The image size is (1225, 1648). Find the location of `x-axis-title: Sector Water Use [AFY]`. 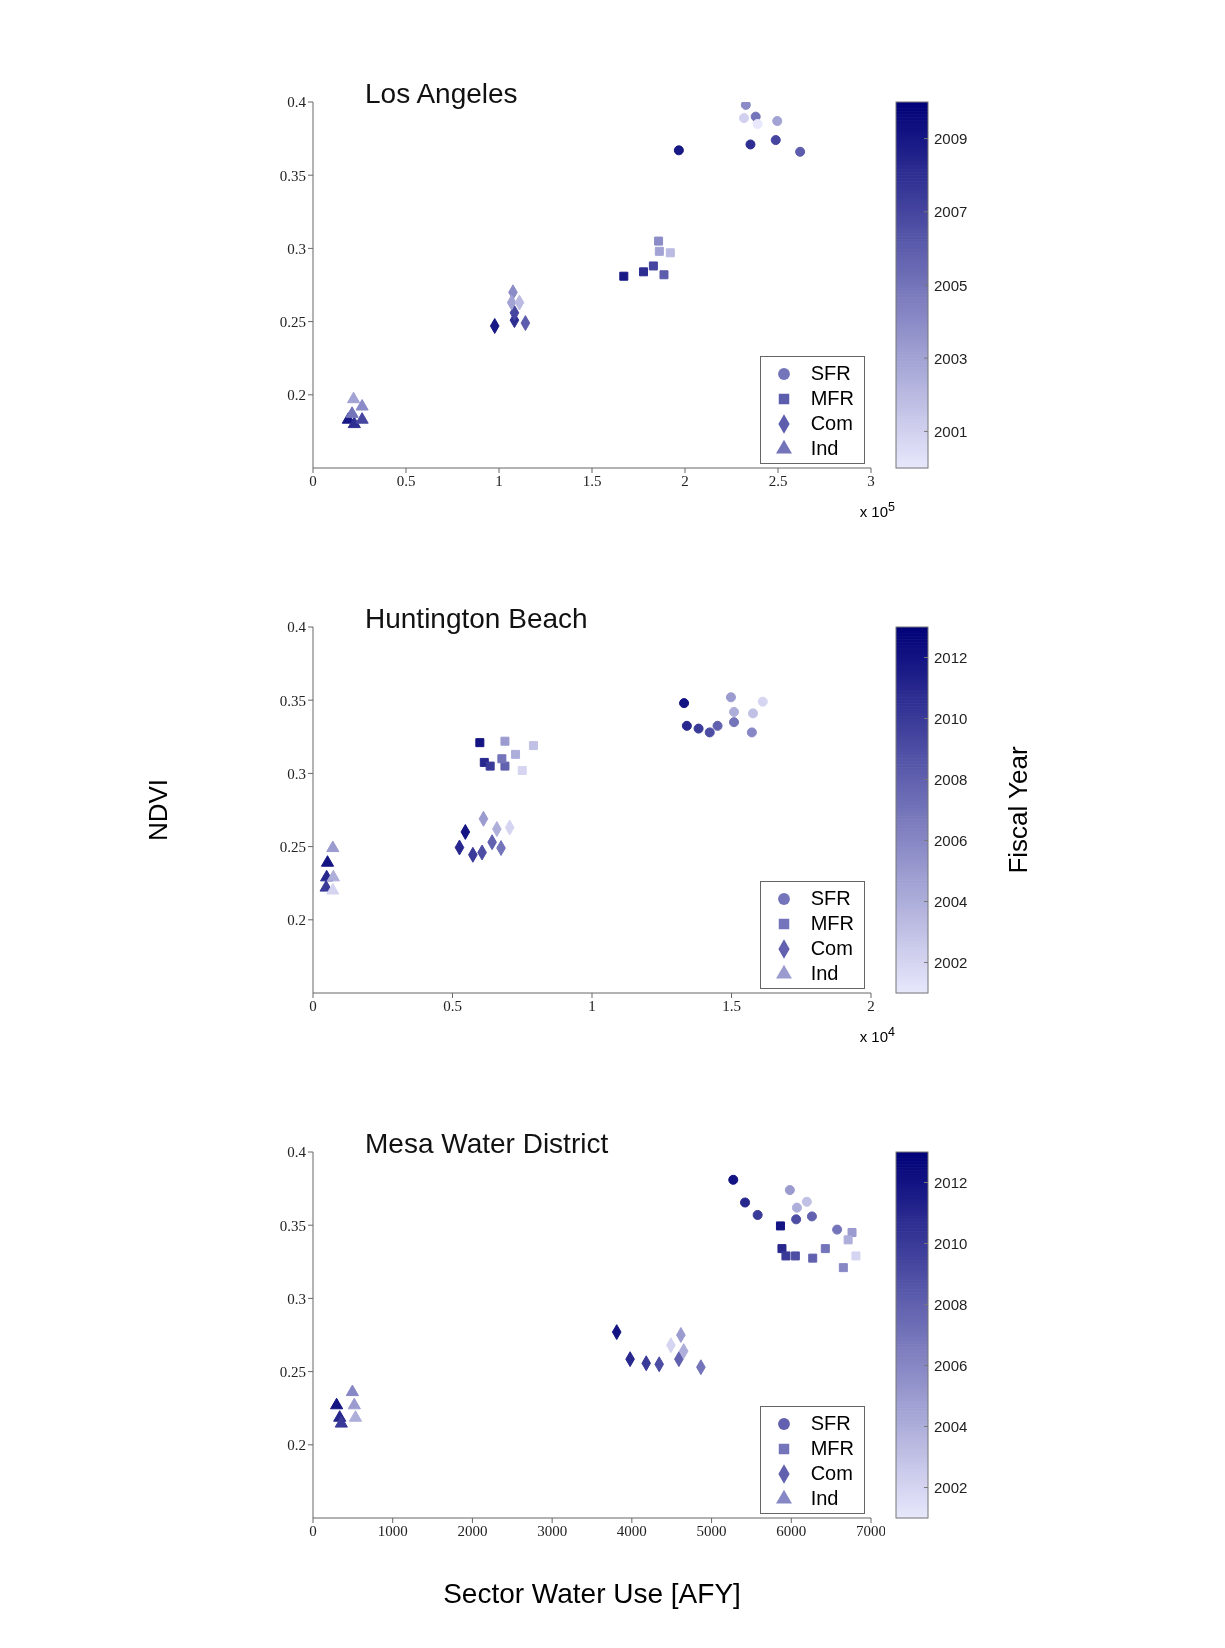

x-axis-title: Sector Water Use [AFY] is located at coordinates (592, 1594).